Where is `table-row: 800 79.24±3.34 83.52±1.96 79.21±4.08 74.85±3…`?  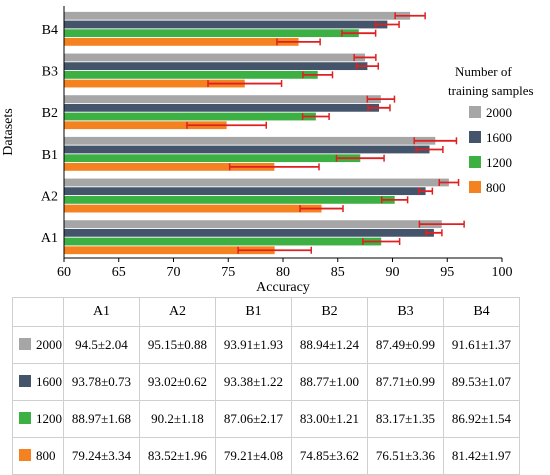 table-row: 800 79.24±3.34 83.52±1.96 79.21±4.08 74.85±3… is located at coordinates (266, 456).